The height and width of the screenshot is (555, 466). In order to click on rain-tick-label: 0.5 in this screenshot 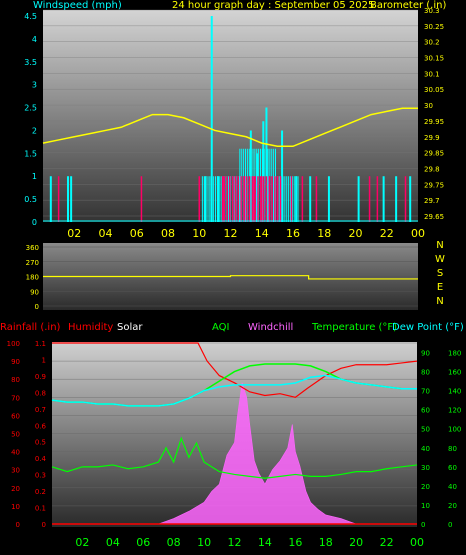, I will do `click(40, 443)`.